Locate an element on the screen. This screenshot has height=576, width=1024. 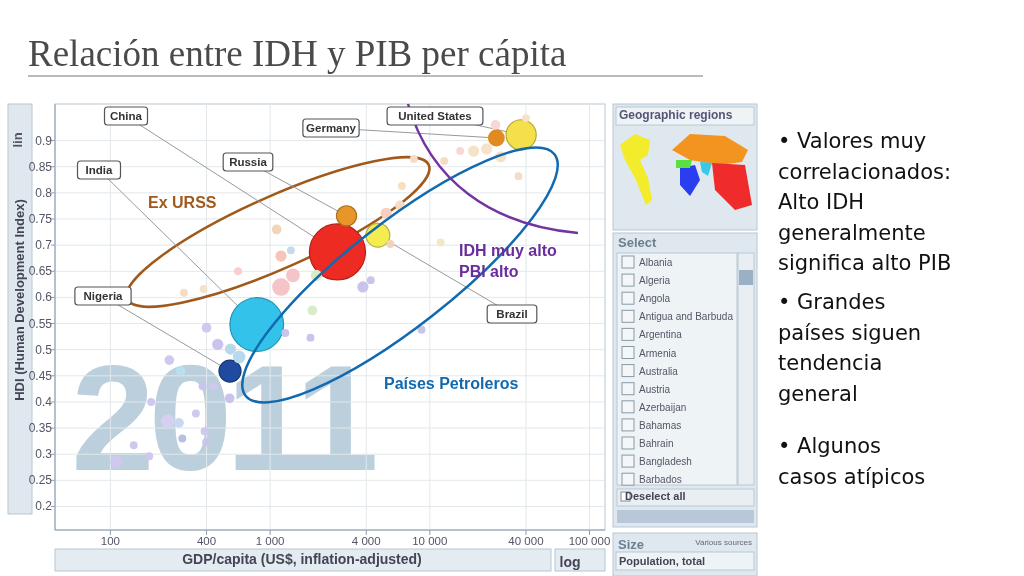
y-tick-label: 0.8 is located at coordinates (44, 192).